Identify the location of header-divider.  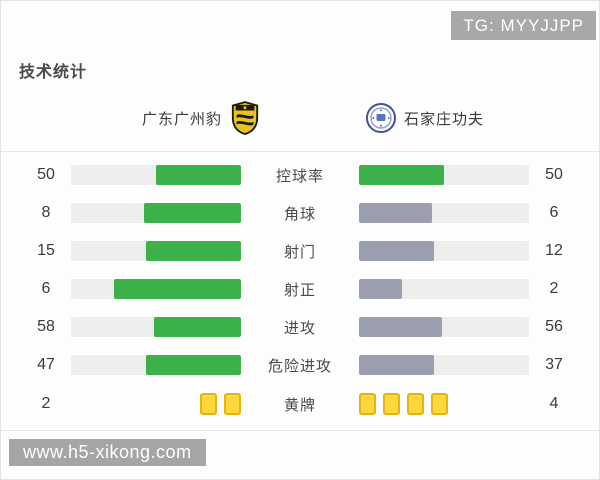
(300, 151).